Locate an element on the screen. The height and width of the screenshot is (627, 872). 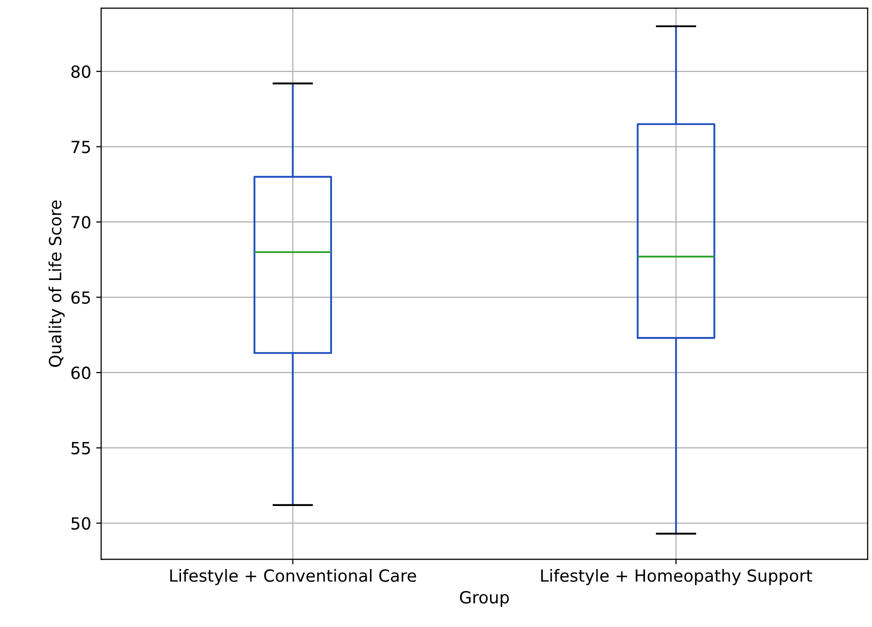
x-axis-title: Group is located at coordinates (484, 598).